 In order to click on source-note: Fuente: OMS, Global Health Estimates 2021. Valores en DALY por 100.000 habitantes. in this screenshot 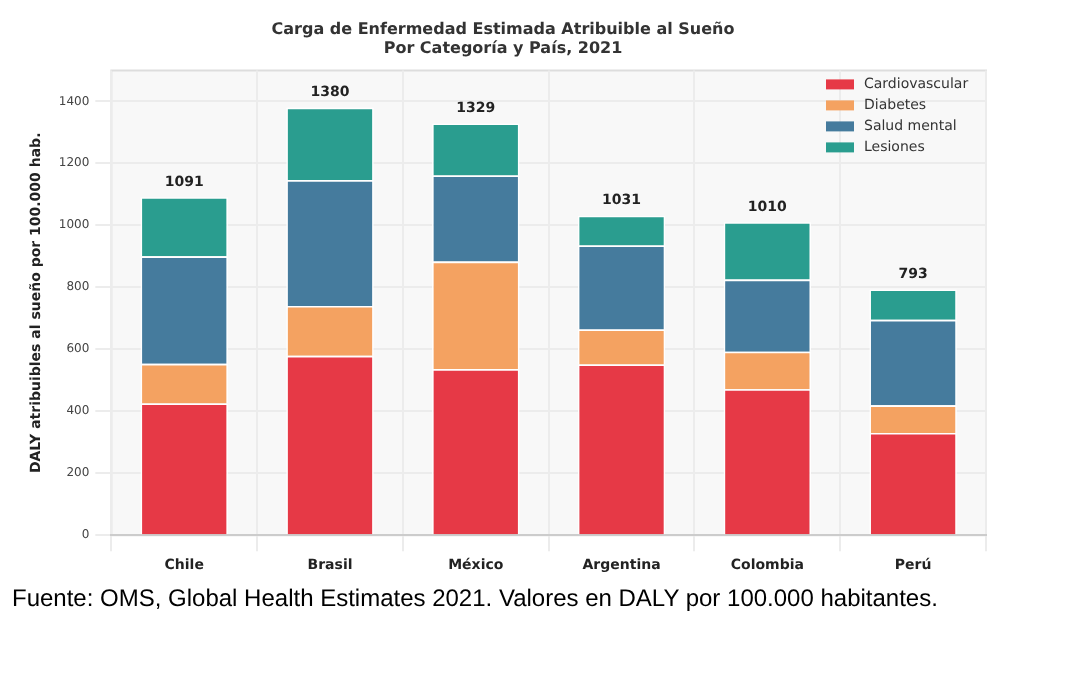, I will do `click(476, 599)`.